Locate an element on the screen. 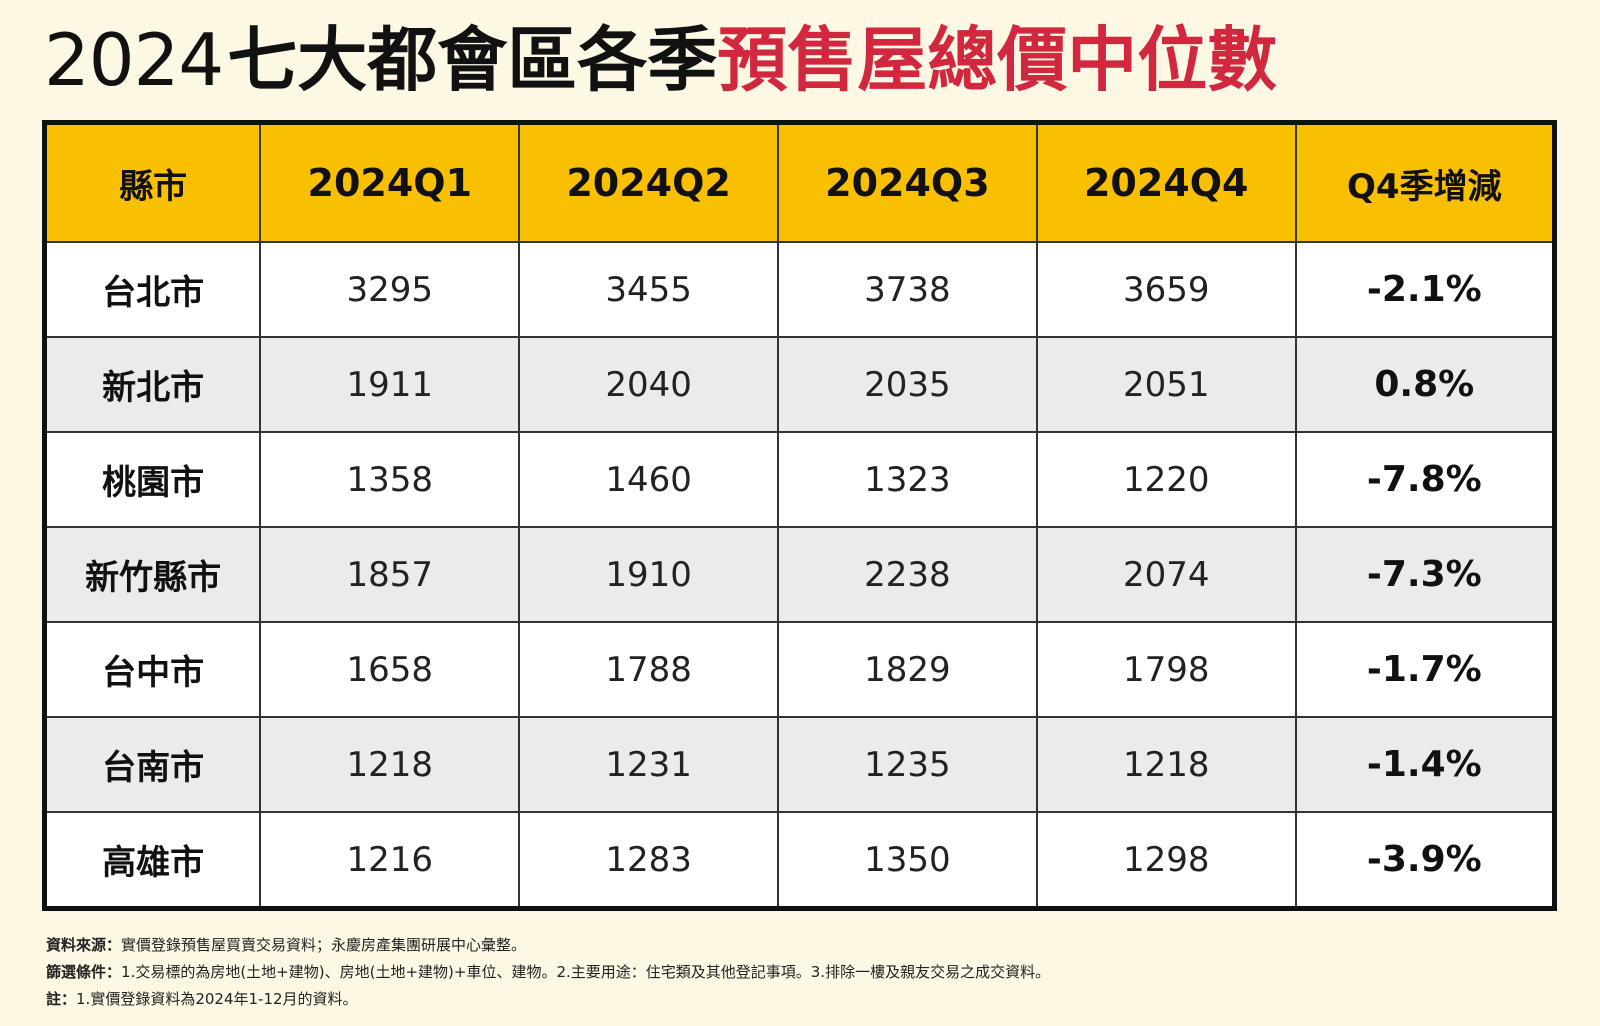 This screenshot has width=1600, height=1026. city-cell: 新竹縣市 is located at coordinates (152, 574).